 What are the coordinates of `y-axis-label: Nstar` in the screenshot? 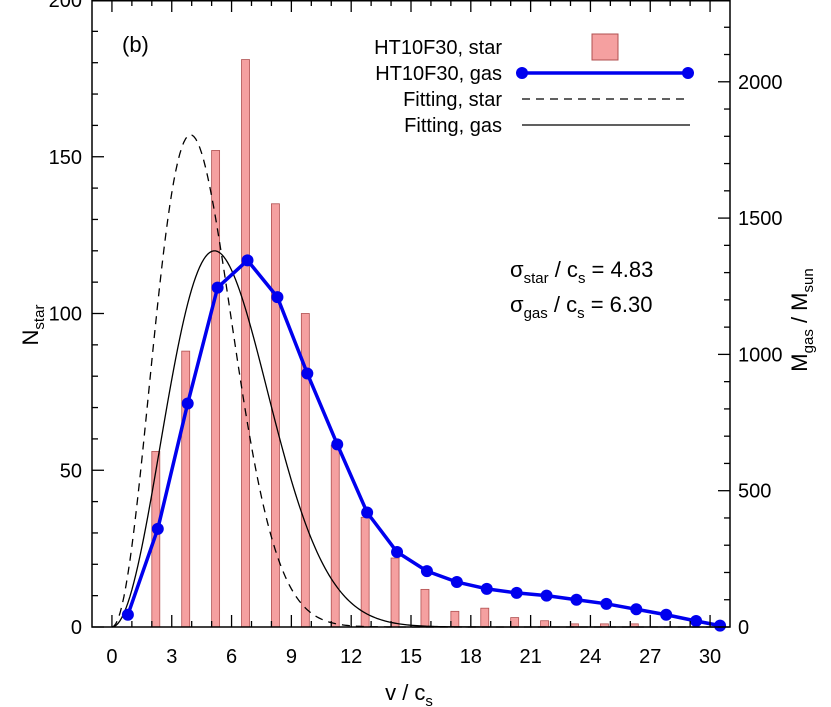 It's located at (33, 325).